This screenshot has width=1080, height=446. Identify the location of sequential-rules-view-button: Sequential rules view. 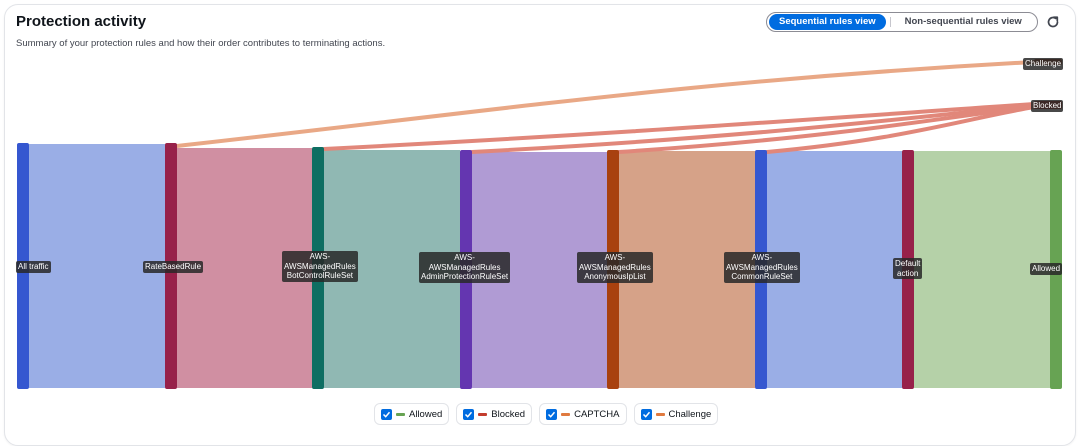
(827, 22).